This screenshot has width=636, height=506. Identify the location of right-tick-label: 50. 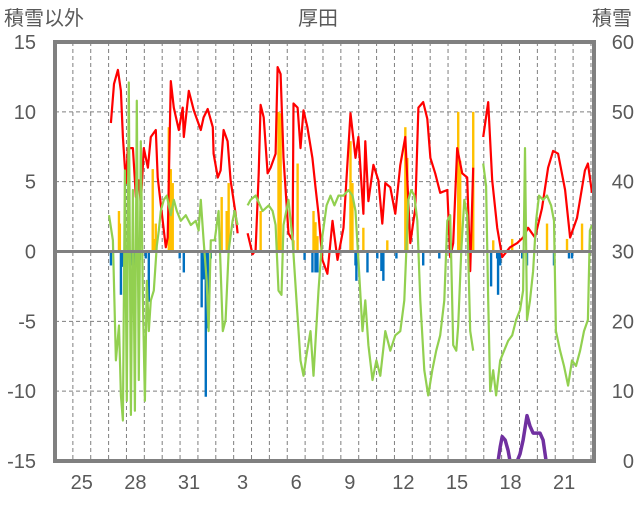
(623, 113).